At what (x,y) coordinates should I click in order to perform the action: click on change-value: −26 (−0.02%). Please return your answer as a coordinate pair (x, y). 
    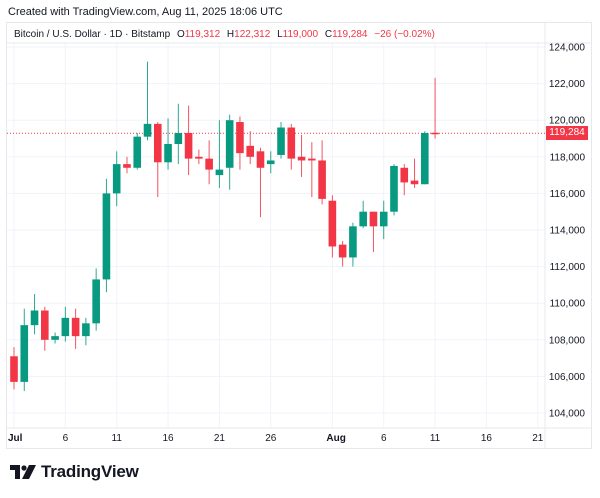
    Looking at the image, I should click on (404, 34).